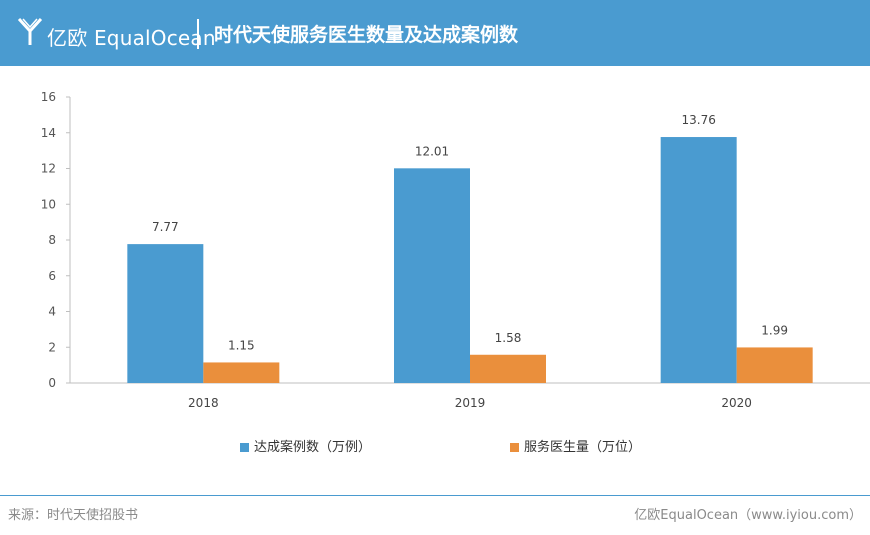  Describe the element at coordinates (52, 383) in the screenshot. I see `y-tick-label: 0` at that location.